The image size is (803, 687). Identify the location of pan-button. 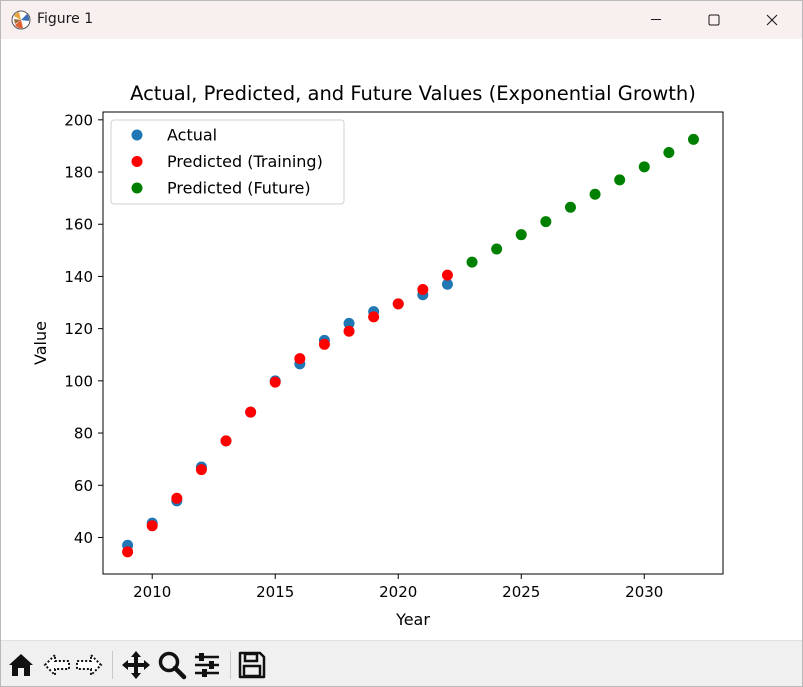
(136, 665).